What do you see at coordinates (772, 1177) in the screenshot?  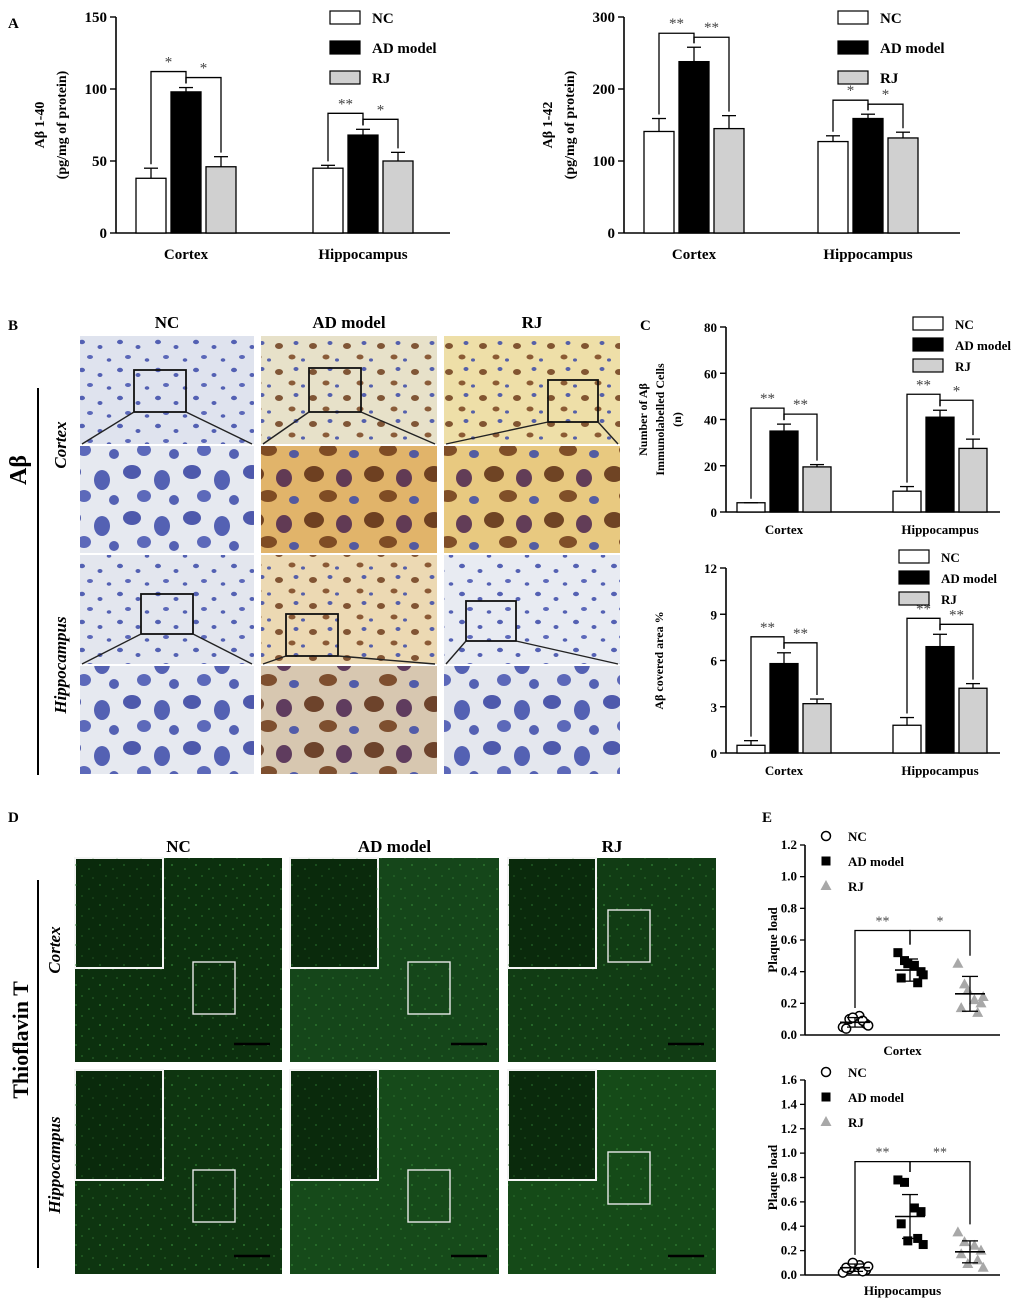 I see `y-axis-label: Plaque load` at bounding box center [772, 1177].